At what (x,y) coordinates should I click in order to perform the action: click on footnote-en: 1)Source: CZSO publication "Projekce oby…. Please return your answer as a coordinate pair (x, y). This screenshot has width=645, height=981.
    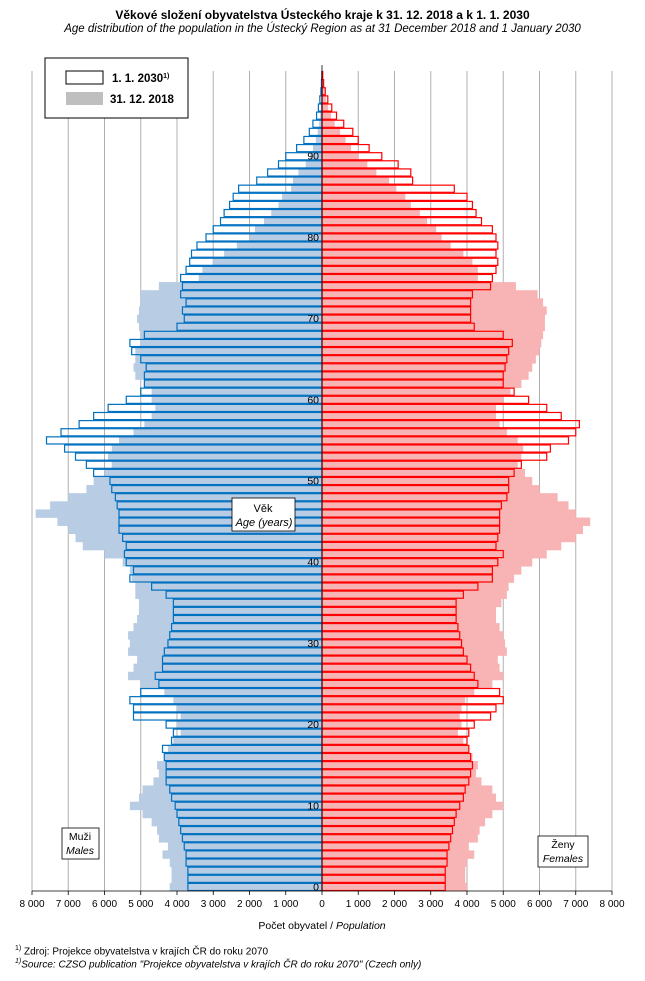
    Looking at the image, I should click on (218, 964).